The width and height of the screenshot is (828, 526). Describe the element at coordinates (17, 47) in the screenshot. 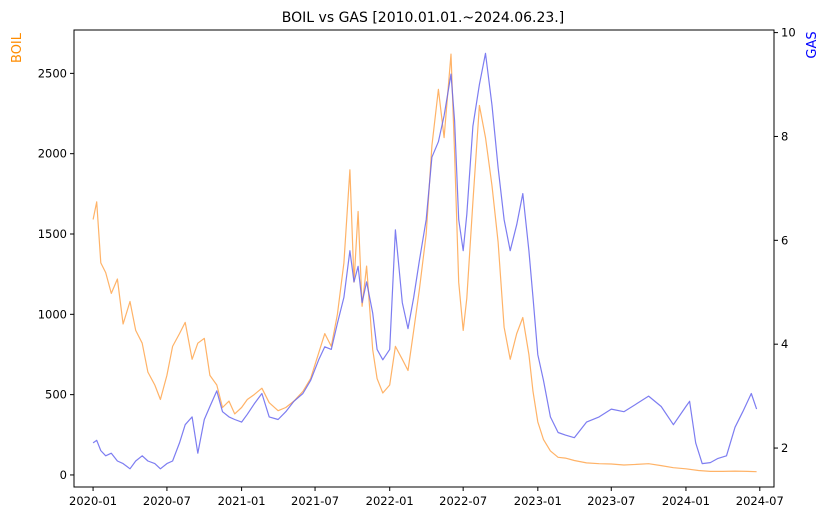

I see `left-axis-label: BOIL` at that location.